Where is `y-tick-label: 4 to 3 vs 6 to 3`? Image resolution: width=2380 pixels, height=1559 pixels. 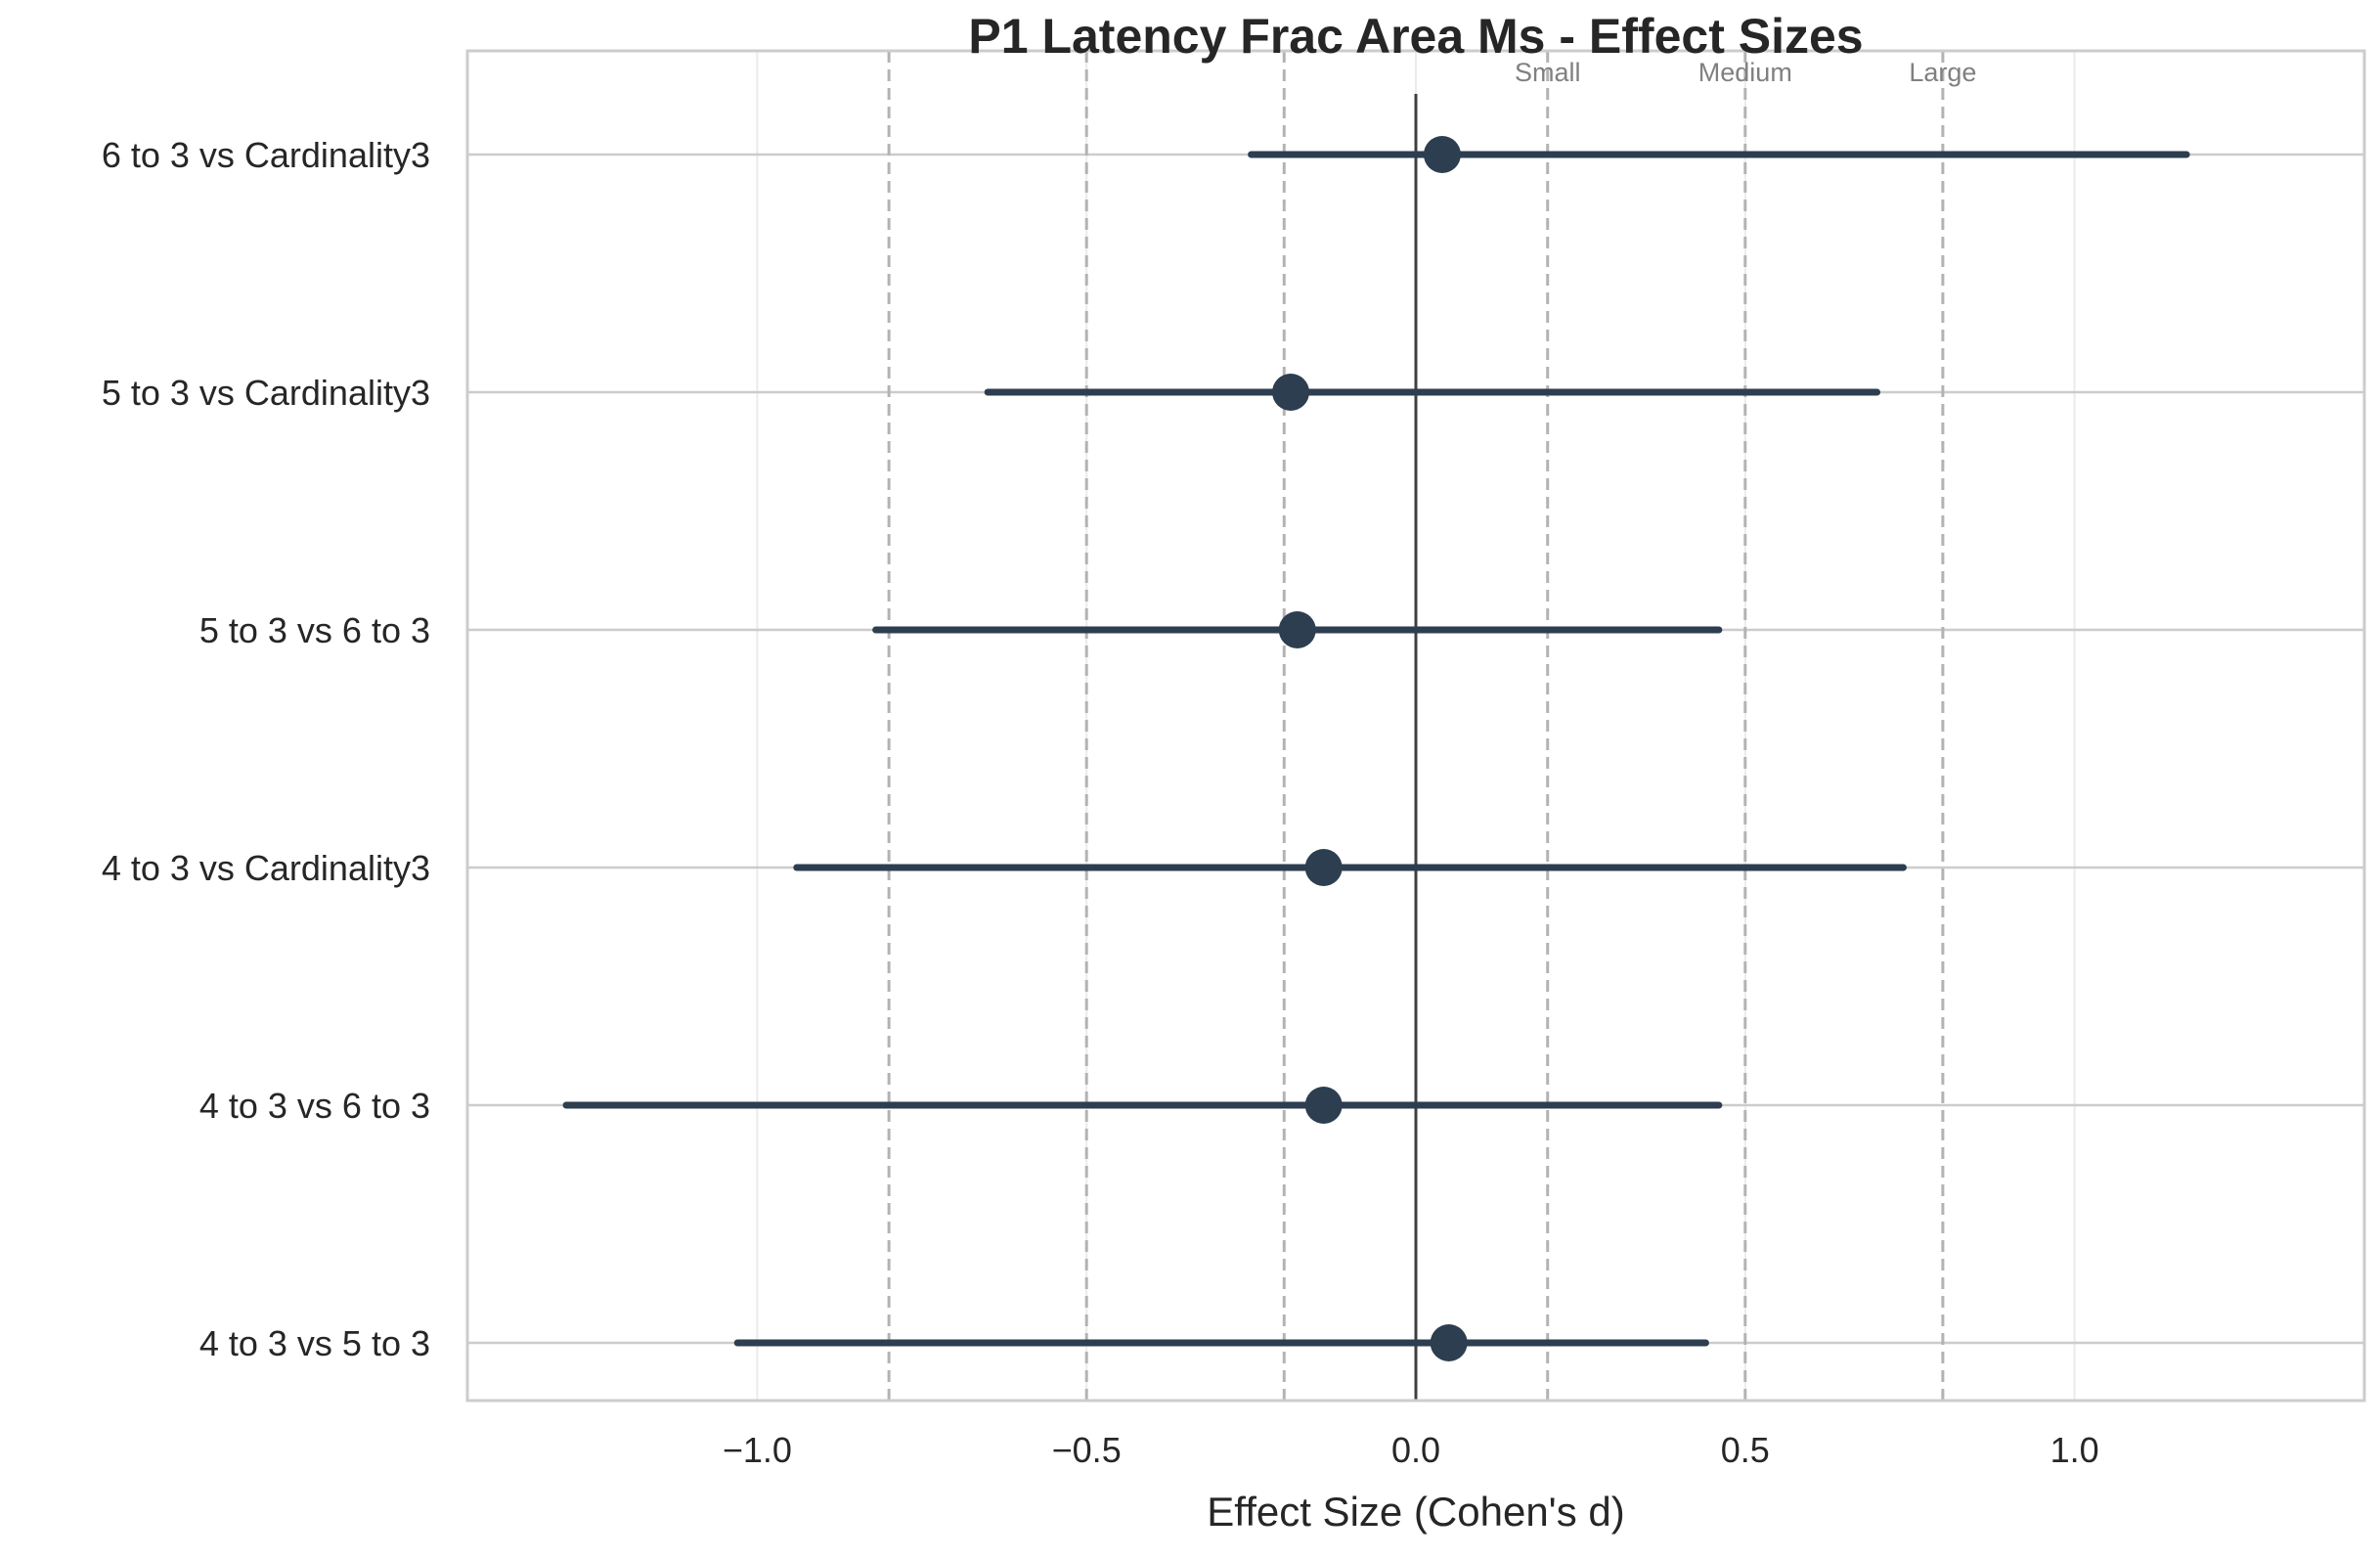
y-tick-label: 4 to 3 vs 6 to 3 is located at coordinates (314, 1106).